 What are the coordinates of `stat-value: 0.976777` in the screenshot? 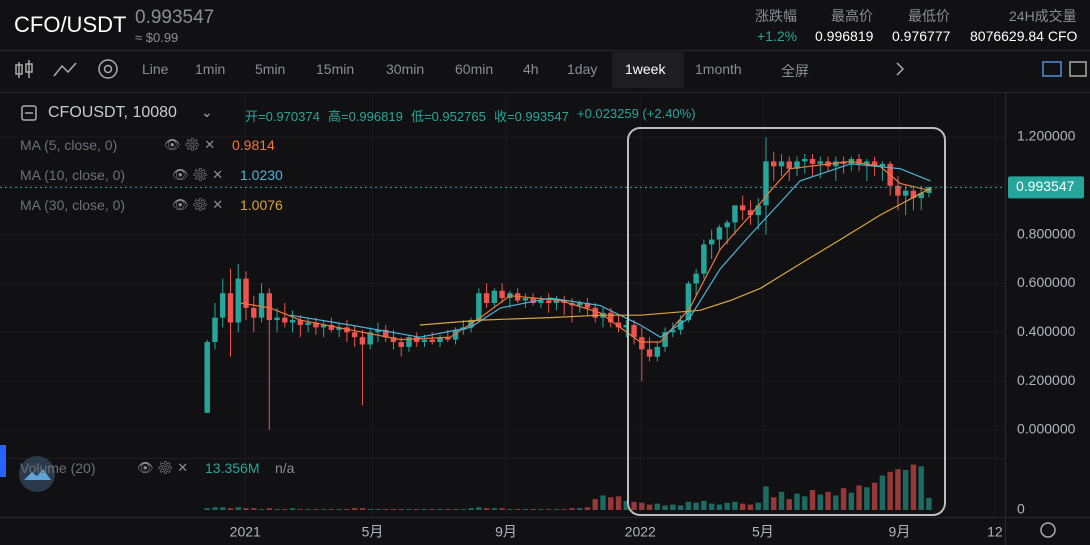 It's located at (921, 36).